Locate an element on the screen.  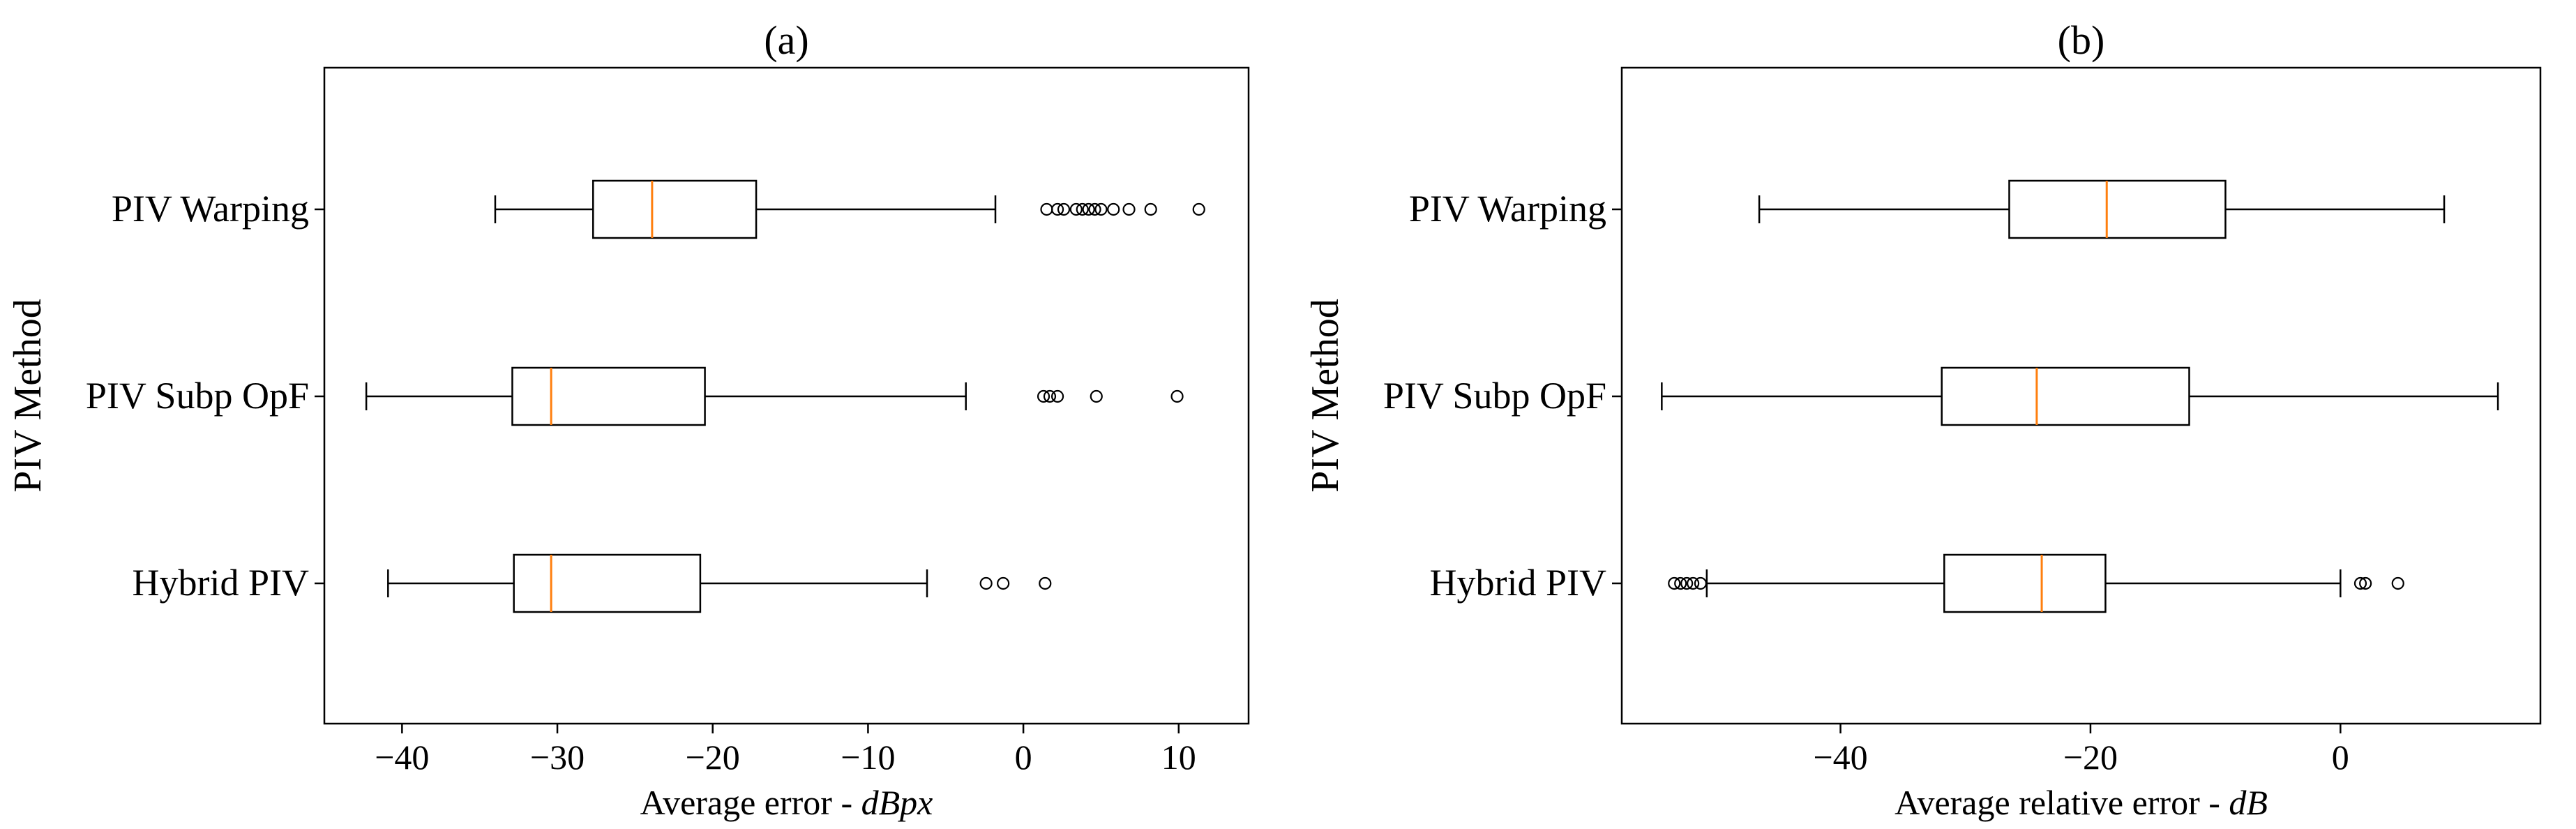
chart-title: (b) is located at coordinates (2081, 40).